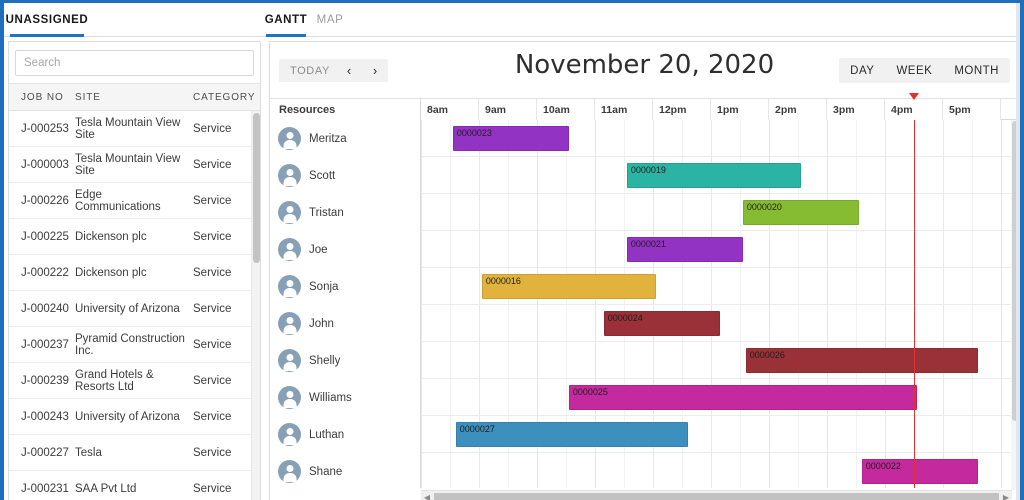  Describe the element at coordinates (914, 70) in the screenshot. I see `view-mode-week: WEEK` at that location.